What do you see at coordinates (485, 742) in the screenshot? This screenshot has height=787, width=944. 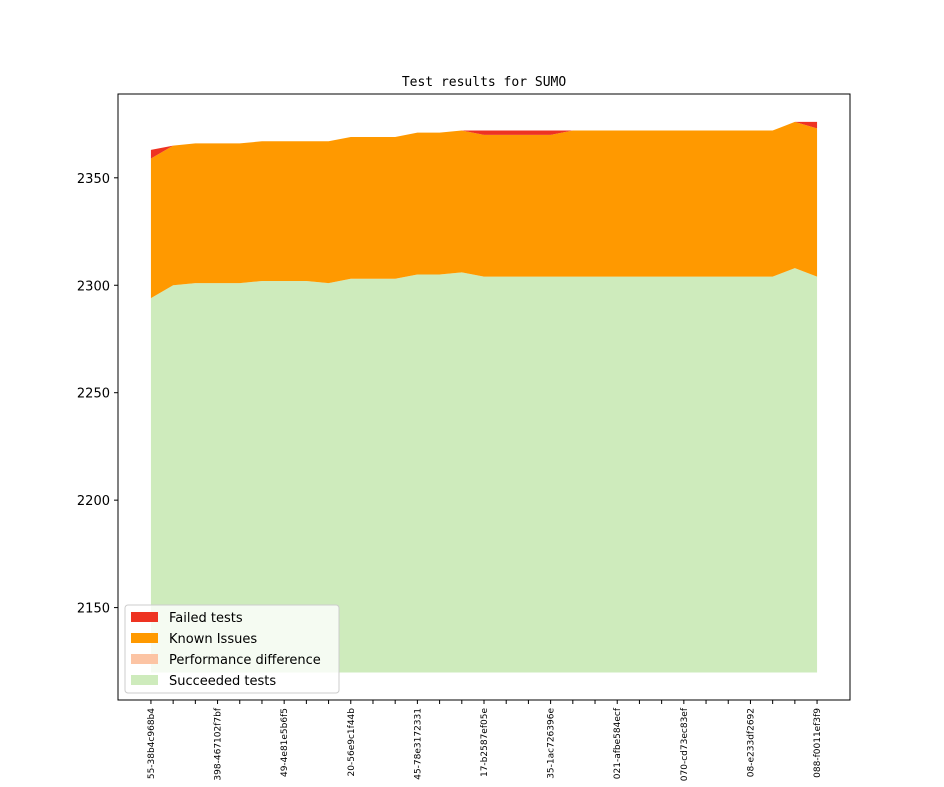 I see `x-tick-label: 17-b2587ef05e` at bounding box center [485, 742].